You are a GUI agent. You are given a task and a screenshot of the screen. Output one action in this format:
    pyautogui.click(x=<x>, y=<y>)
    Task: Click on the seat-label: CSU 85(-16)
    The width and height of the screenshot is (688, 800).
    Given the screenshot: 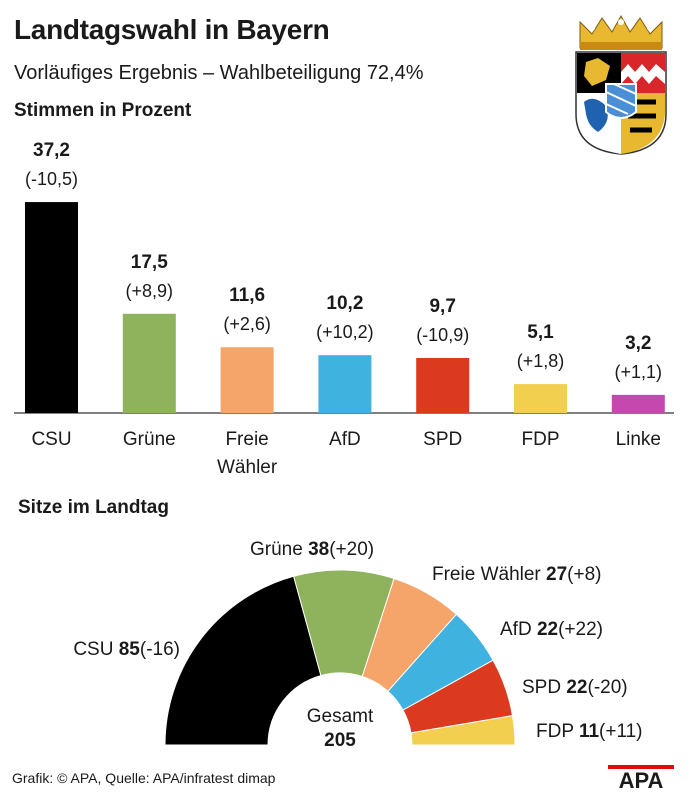 What is the action you would take?
    pyautogui.click(x=126, y=649)
    